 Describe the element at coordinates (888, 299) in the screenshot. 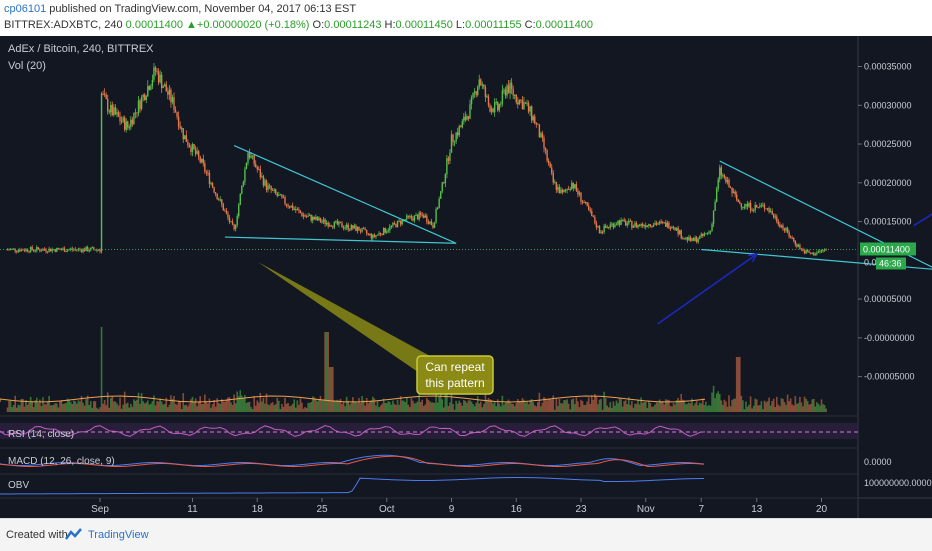

I see `y-tick-label: 0.00005000` at that location.